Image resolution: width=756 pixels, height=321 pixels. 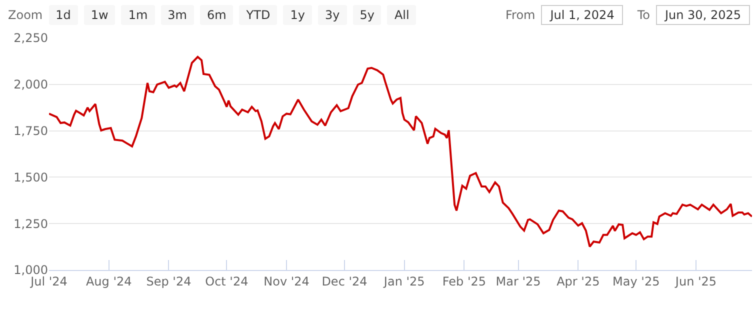 What do you see at coordinates (521, 15) in the screenshot?
I see `text: From` at bounding box center [521, 15].